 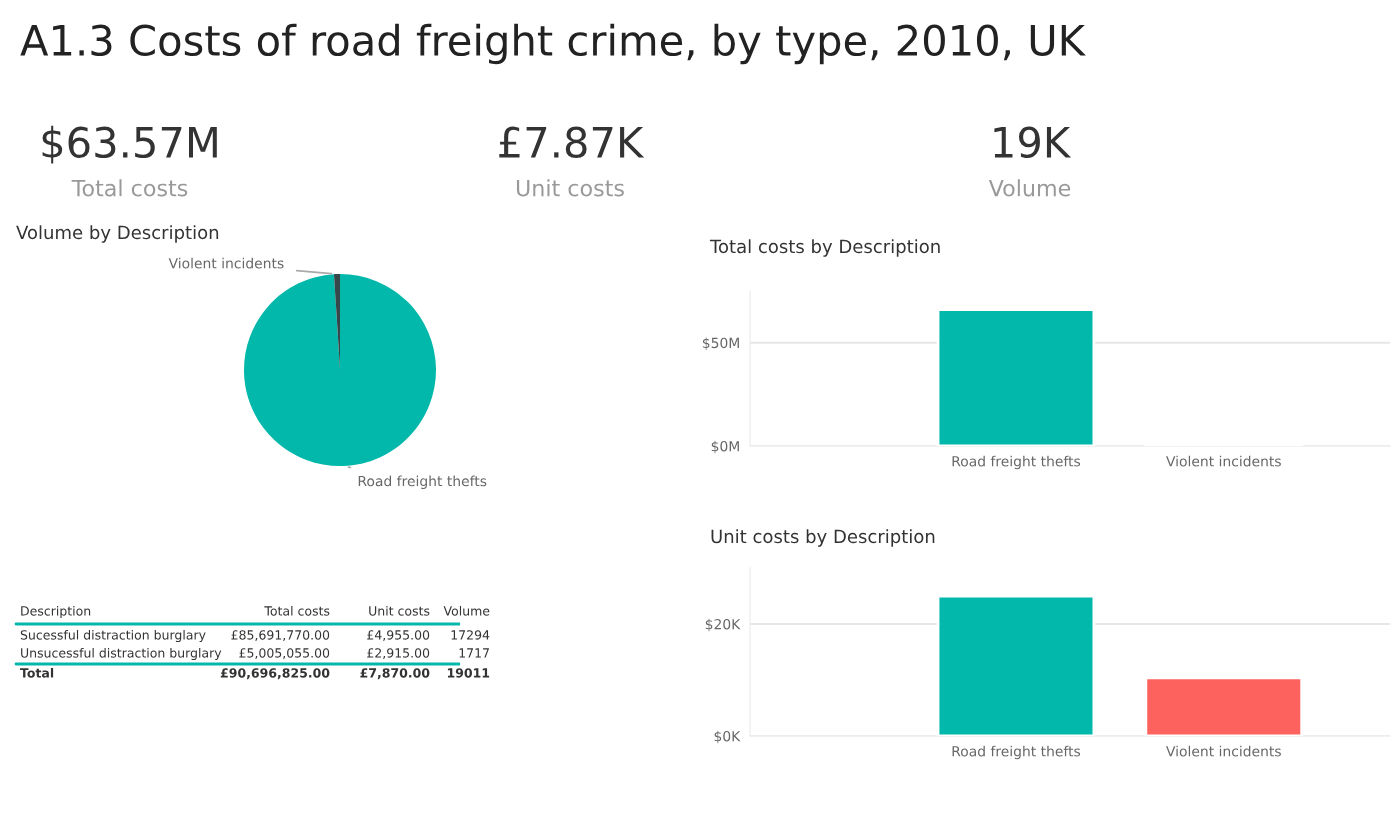 I want to click on text: £7.87K, so click(x=572, y=142).